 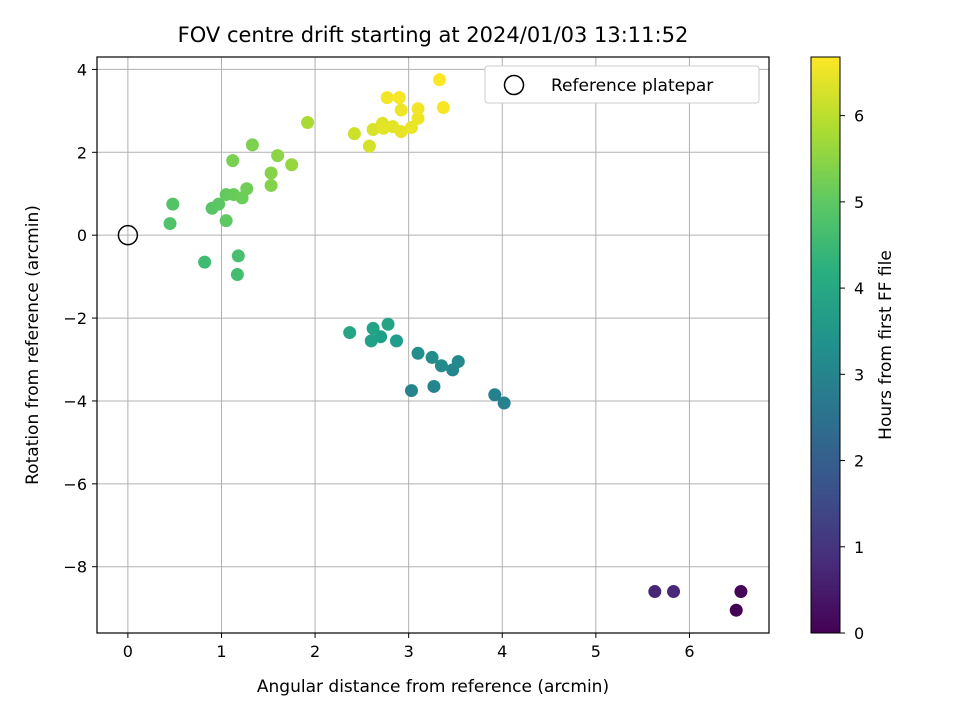 I want to click on legend-label: Reference platepar, so click(x=632, y=86).